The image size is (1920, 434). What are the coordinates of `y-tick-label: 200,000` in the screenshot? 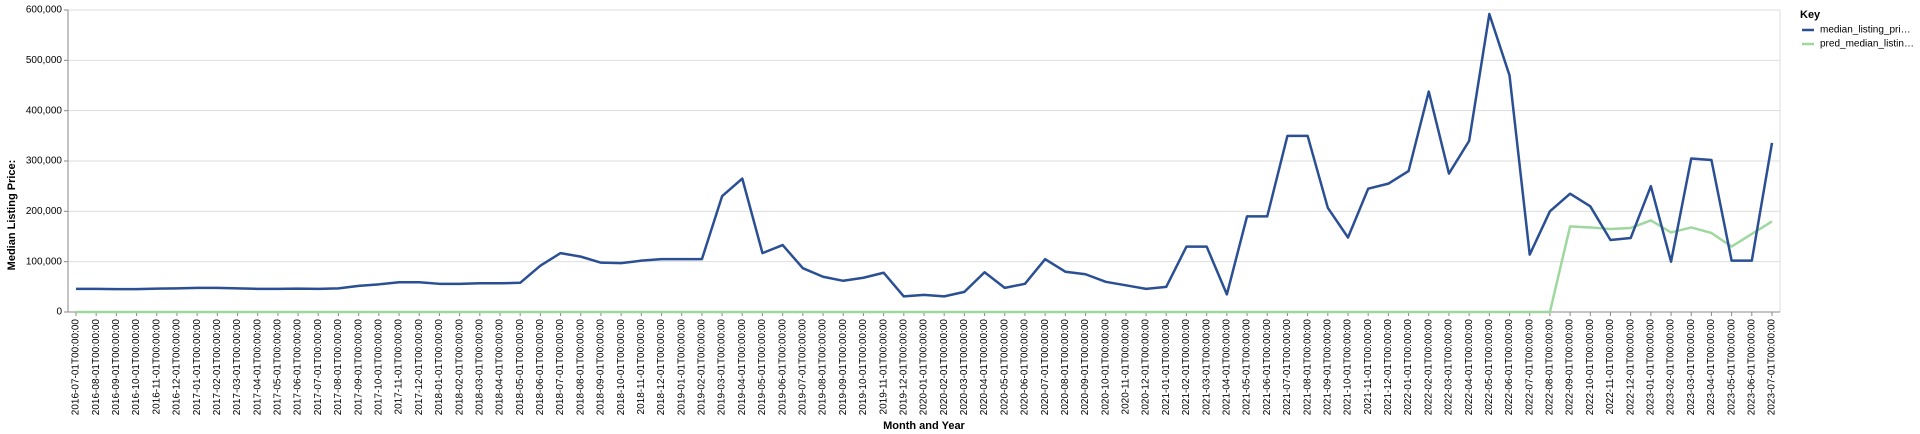 It's located at (44, 211).